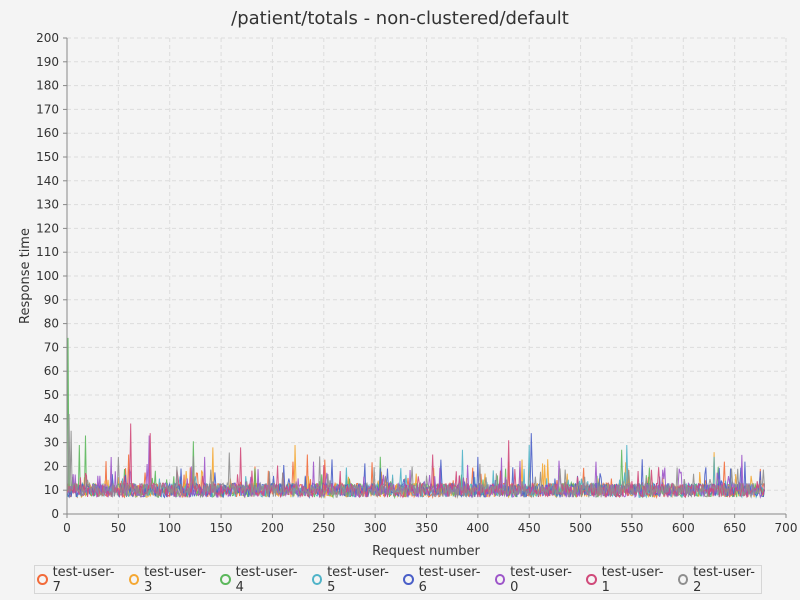 This screenshot has width=800, height=600. I want to click on x-tick-label: 300, so click(375, 528).